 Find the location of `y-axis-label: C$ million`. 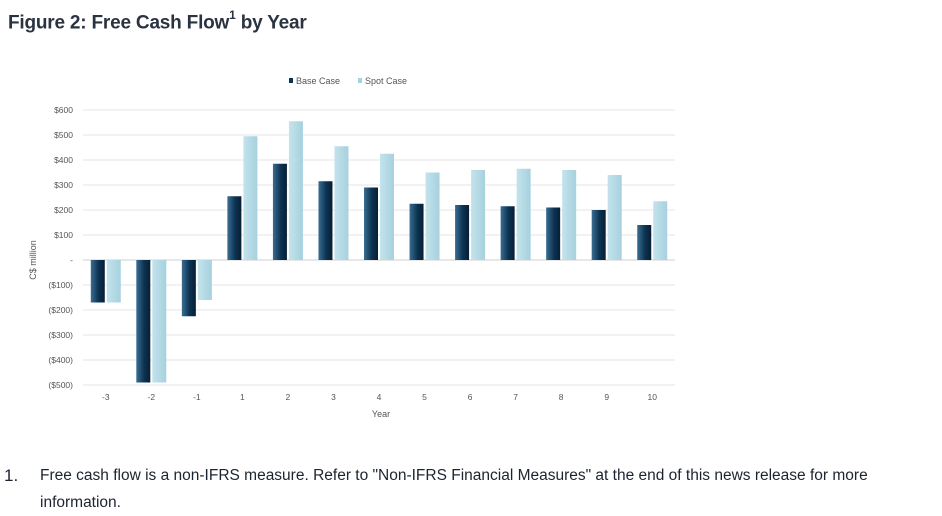

y-axis-label: C$ million is located at coordinates (33, 260).